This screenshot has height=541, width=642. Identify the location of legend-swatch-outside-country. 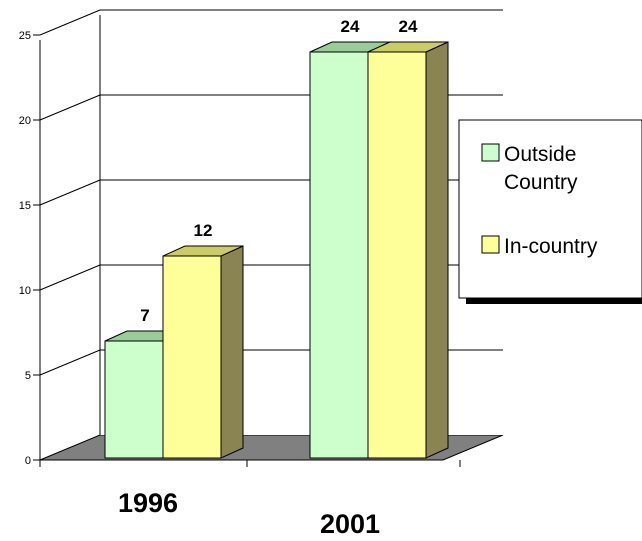
(490, 152).